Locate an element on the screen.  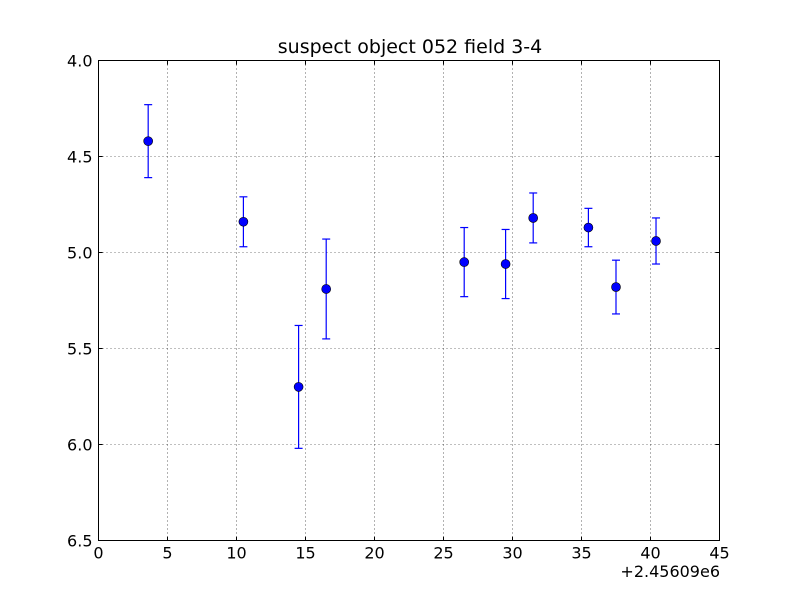
x-tick-label: 35 is located at coordinates (581, 553).